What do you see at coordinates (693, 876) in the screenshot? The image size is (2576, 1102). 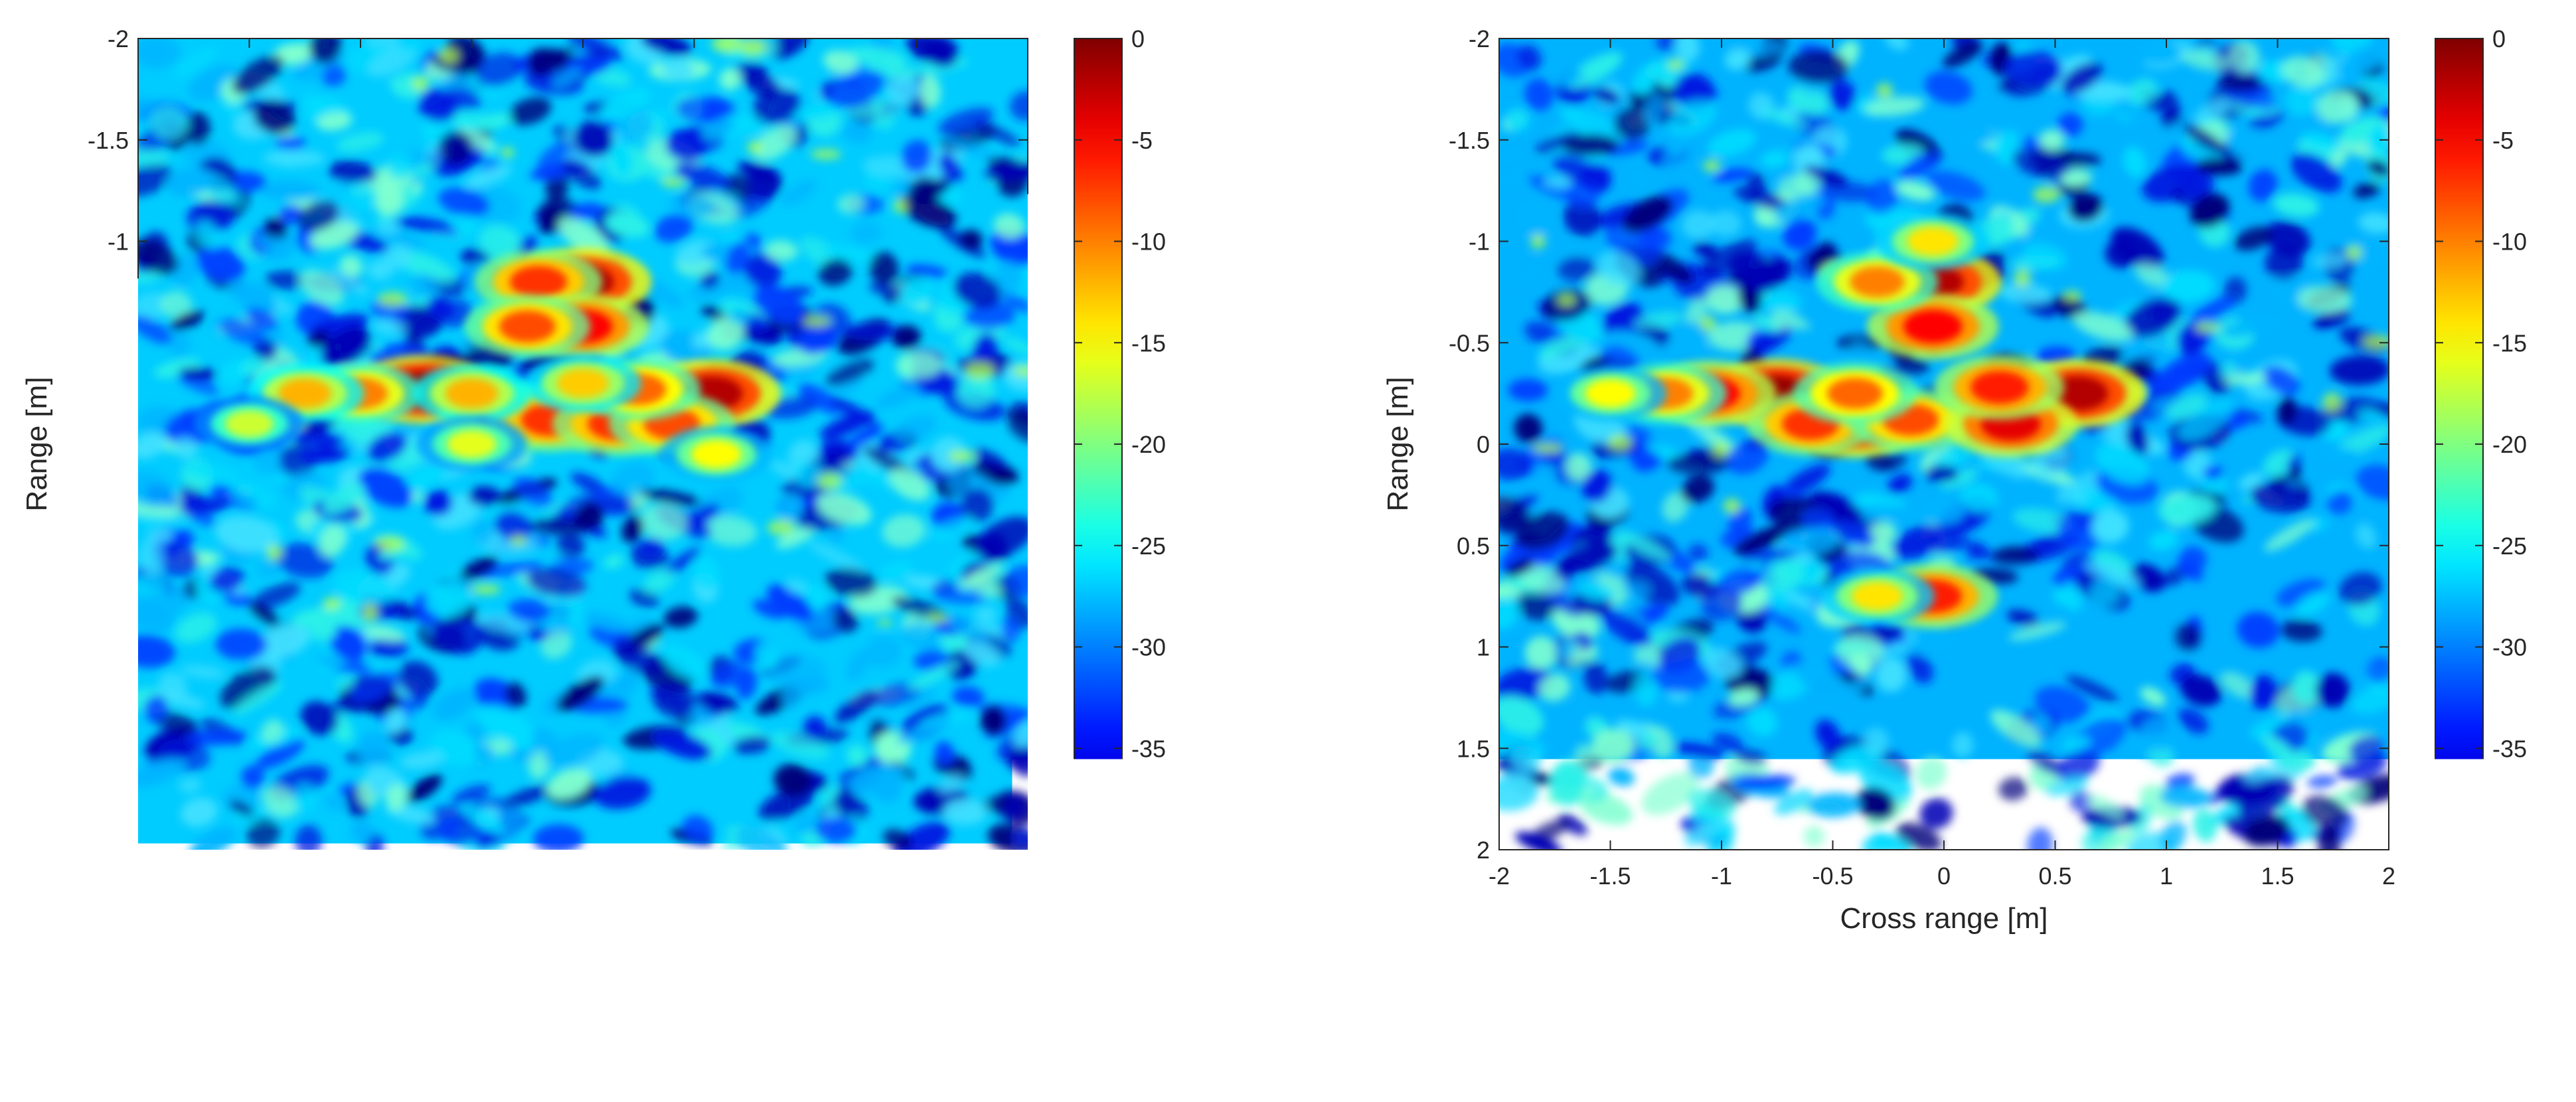 I see `x-tick-label: 0.5` at bounding box center [693, 876].